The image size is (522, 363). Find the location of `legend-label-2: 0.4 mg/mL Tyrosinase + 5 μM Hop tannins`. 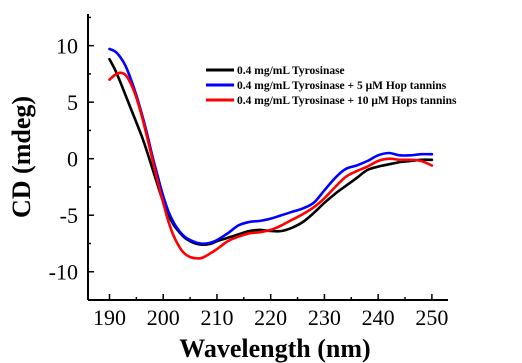

legend-label-2: 0.4 mg/mL Tyrosinase + 5 μM Hop tannins is located at coordinates (342, 86).